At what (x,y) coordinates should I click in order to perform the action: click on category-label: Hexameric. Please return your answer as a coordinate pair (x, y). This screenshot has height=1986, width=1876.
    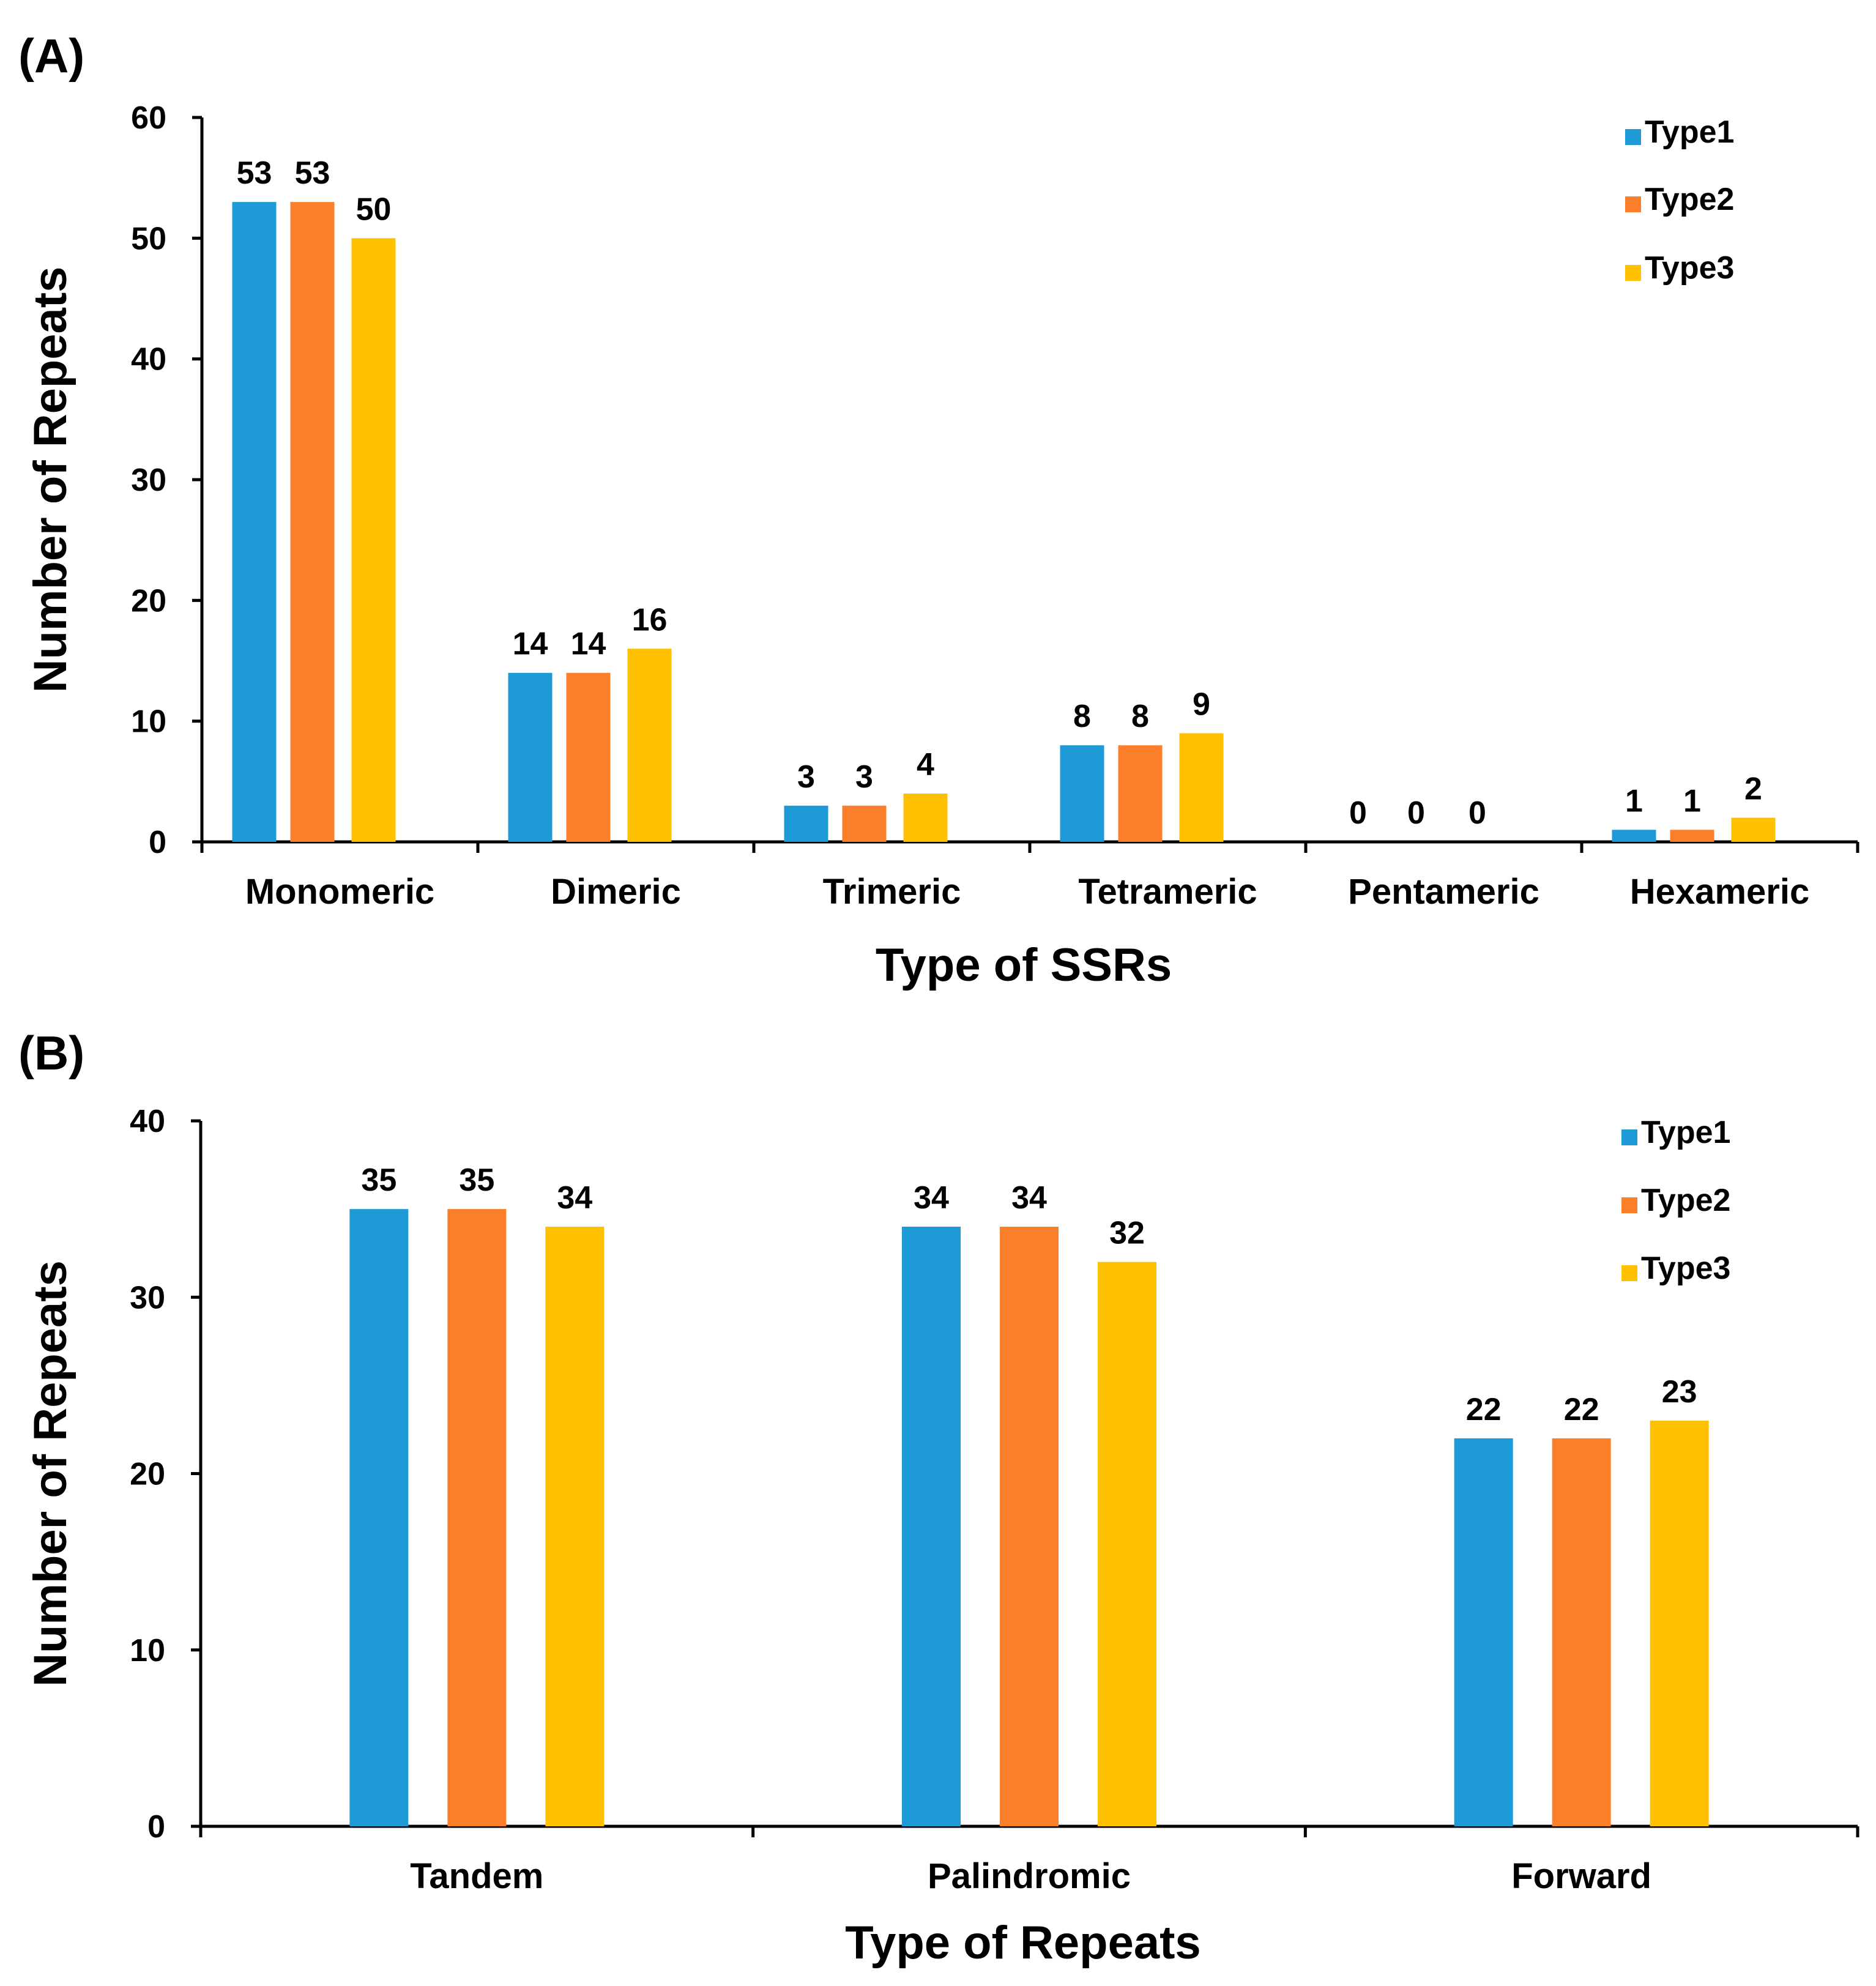
    Looking at the image, I should click on (1719, 892).